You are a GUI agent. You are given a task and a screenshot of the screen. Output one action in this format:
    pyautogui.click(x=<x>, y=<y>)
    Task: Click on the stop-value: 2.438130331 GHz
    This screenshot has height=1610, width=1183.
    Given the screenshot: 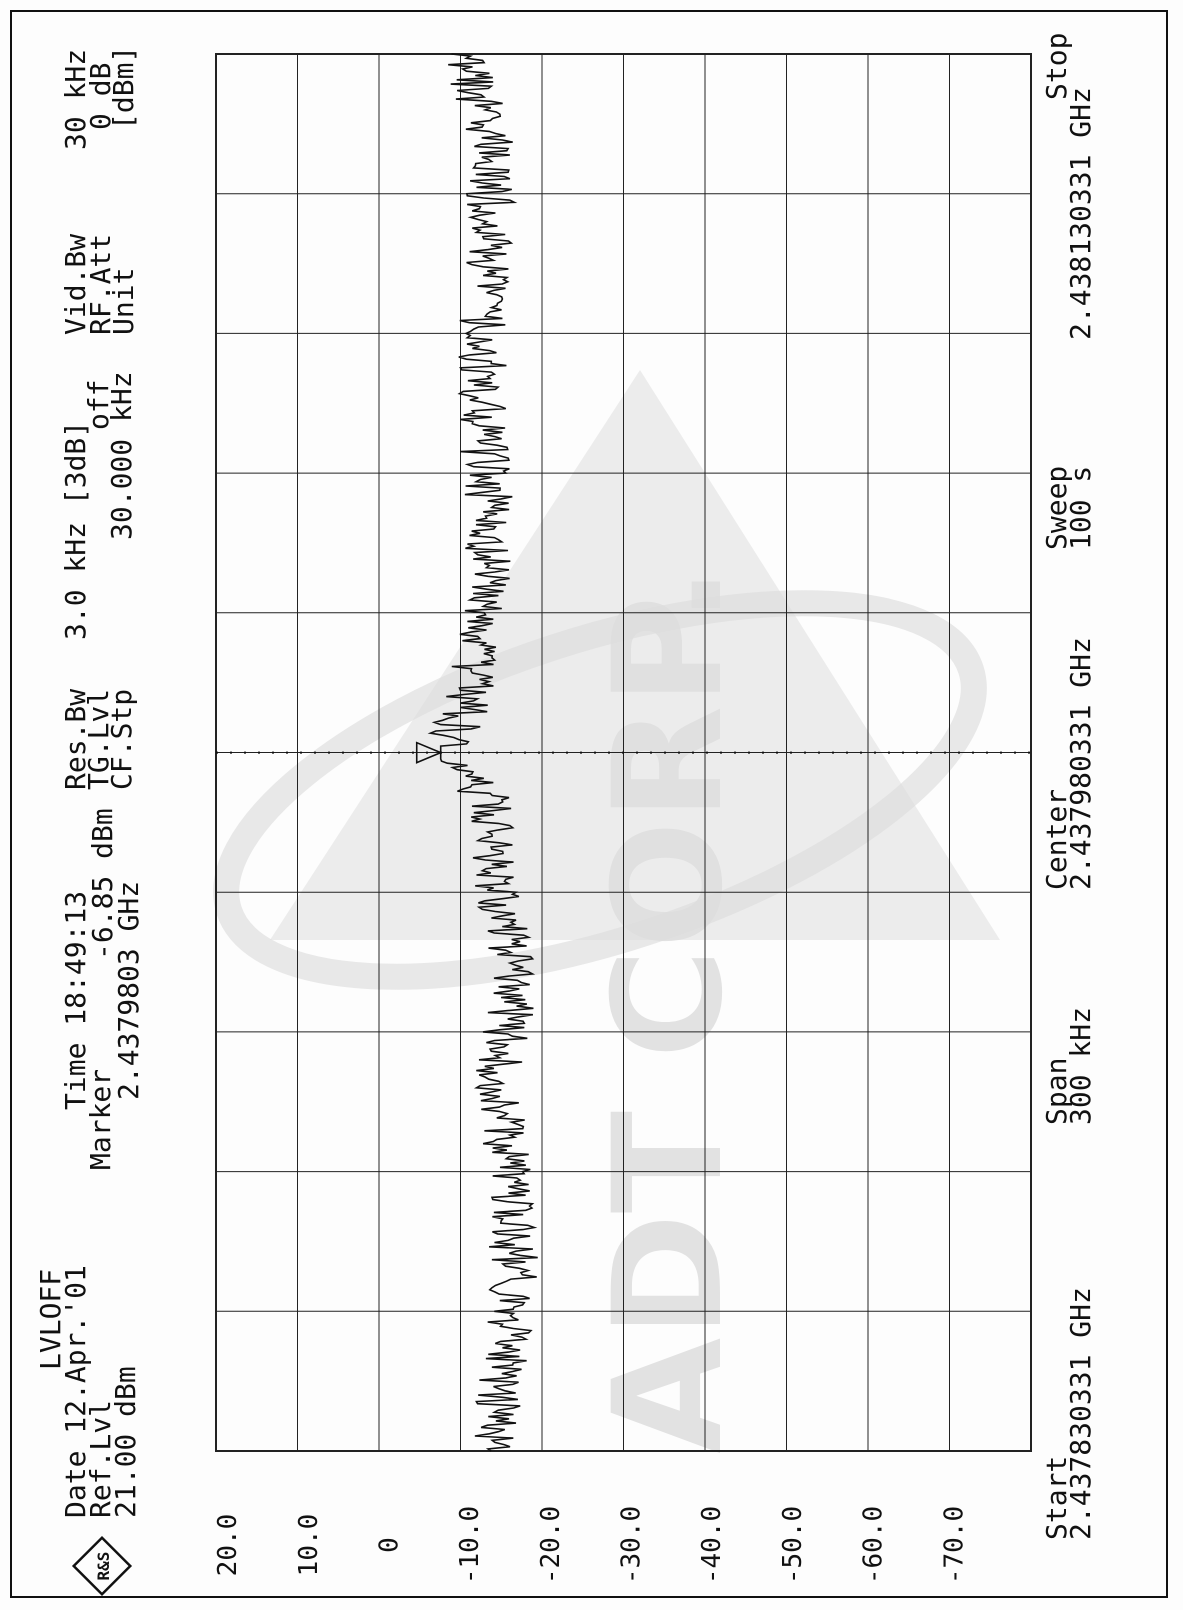 What is the action you would take?
    pyautogui.click(x=1080, y=213)
    